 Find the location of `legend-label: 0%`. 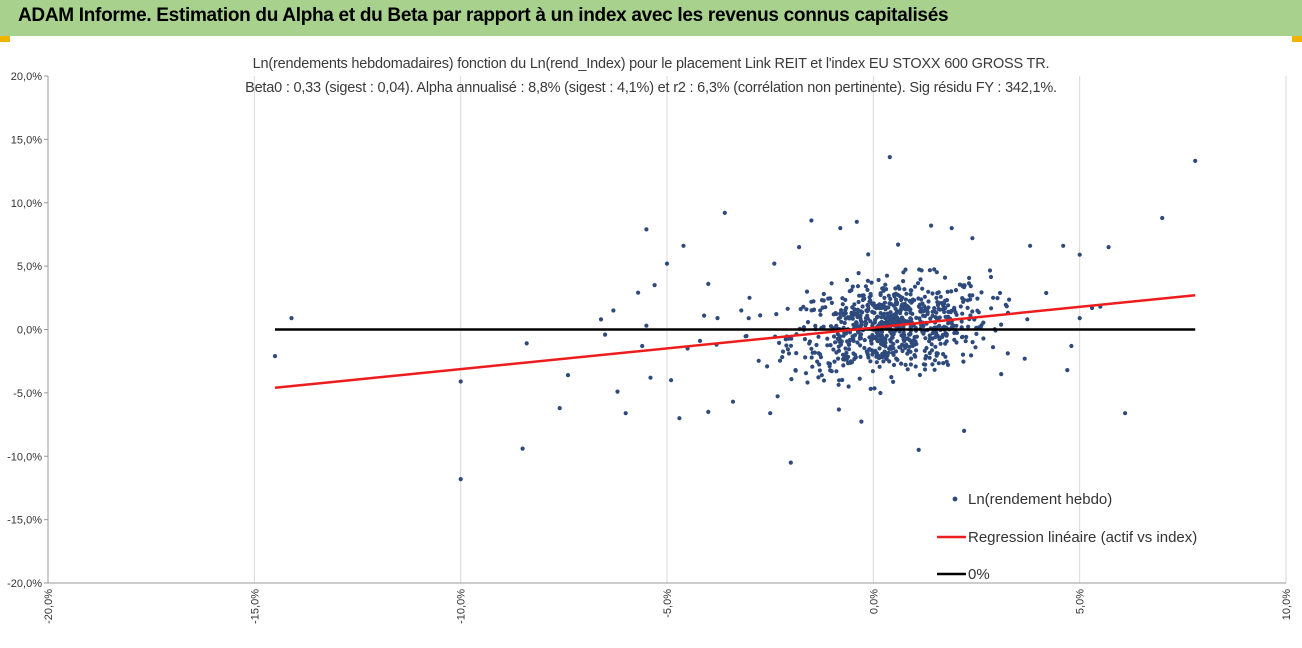

legend-label: 0% is located at coordinates (979, 574).